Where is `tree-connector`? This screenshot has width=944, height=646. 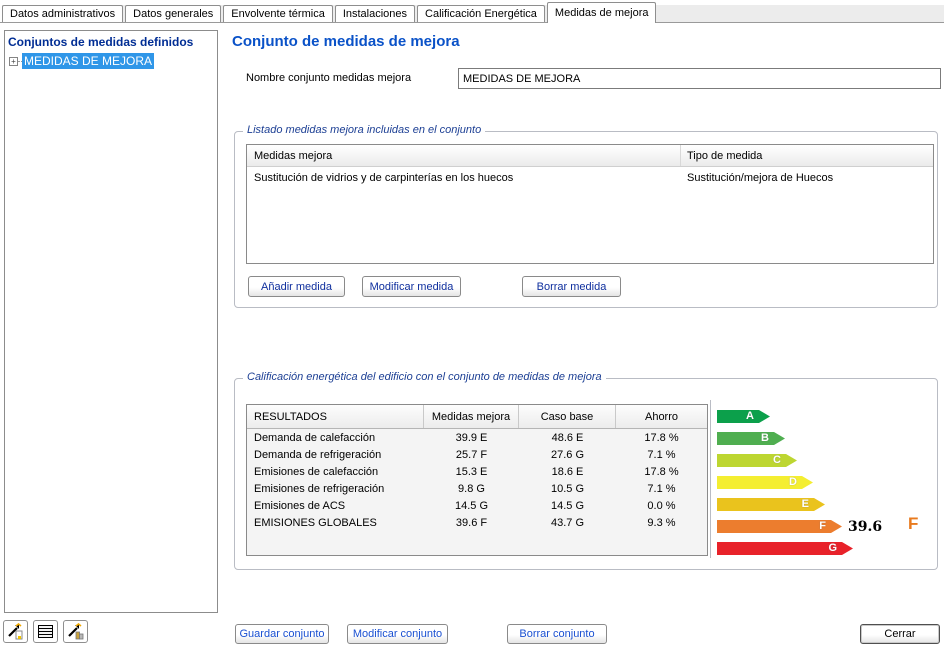
tree-connector is located at coordinates (20, 61).